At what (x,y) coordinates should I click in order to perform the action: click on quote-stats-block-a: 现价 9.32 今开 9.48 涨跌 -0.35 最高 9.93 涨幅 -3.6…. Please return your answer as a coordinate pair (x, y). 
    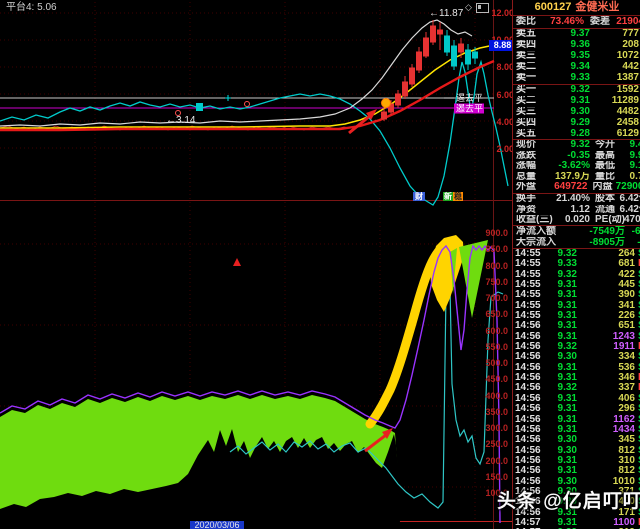
    Looking at the image, I should click on (576, 166).